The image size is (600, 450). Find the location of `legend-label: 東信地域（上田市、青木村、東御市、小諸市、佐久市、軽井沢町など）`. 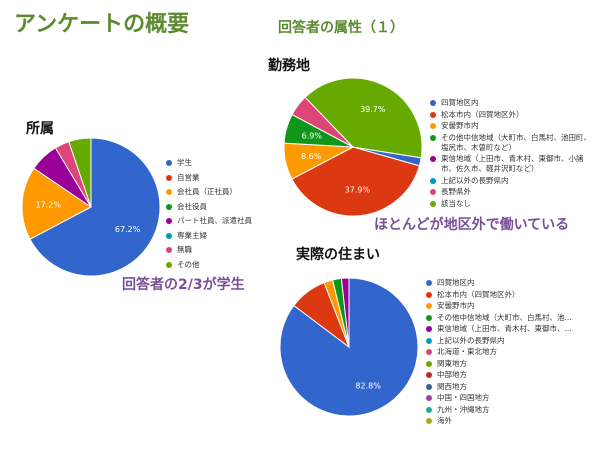

legend-label: 東信地域（上田市、青木村、東御市、小諸市、佐久市、軽井沢町など） is located at coordinates (512, 163).